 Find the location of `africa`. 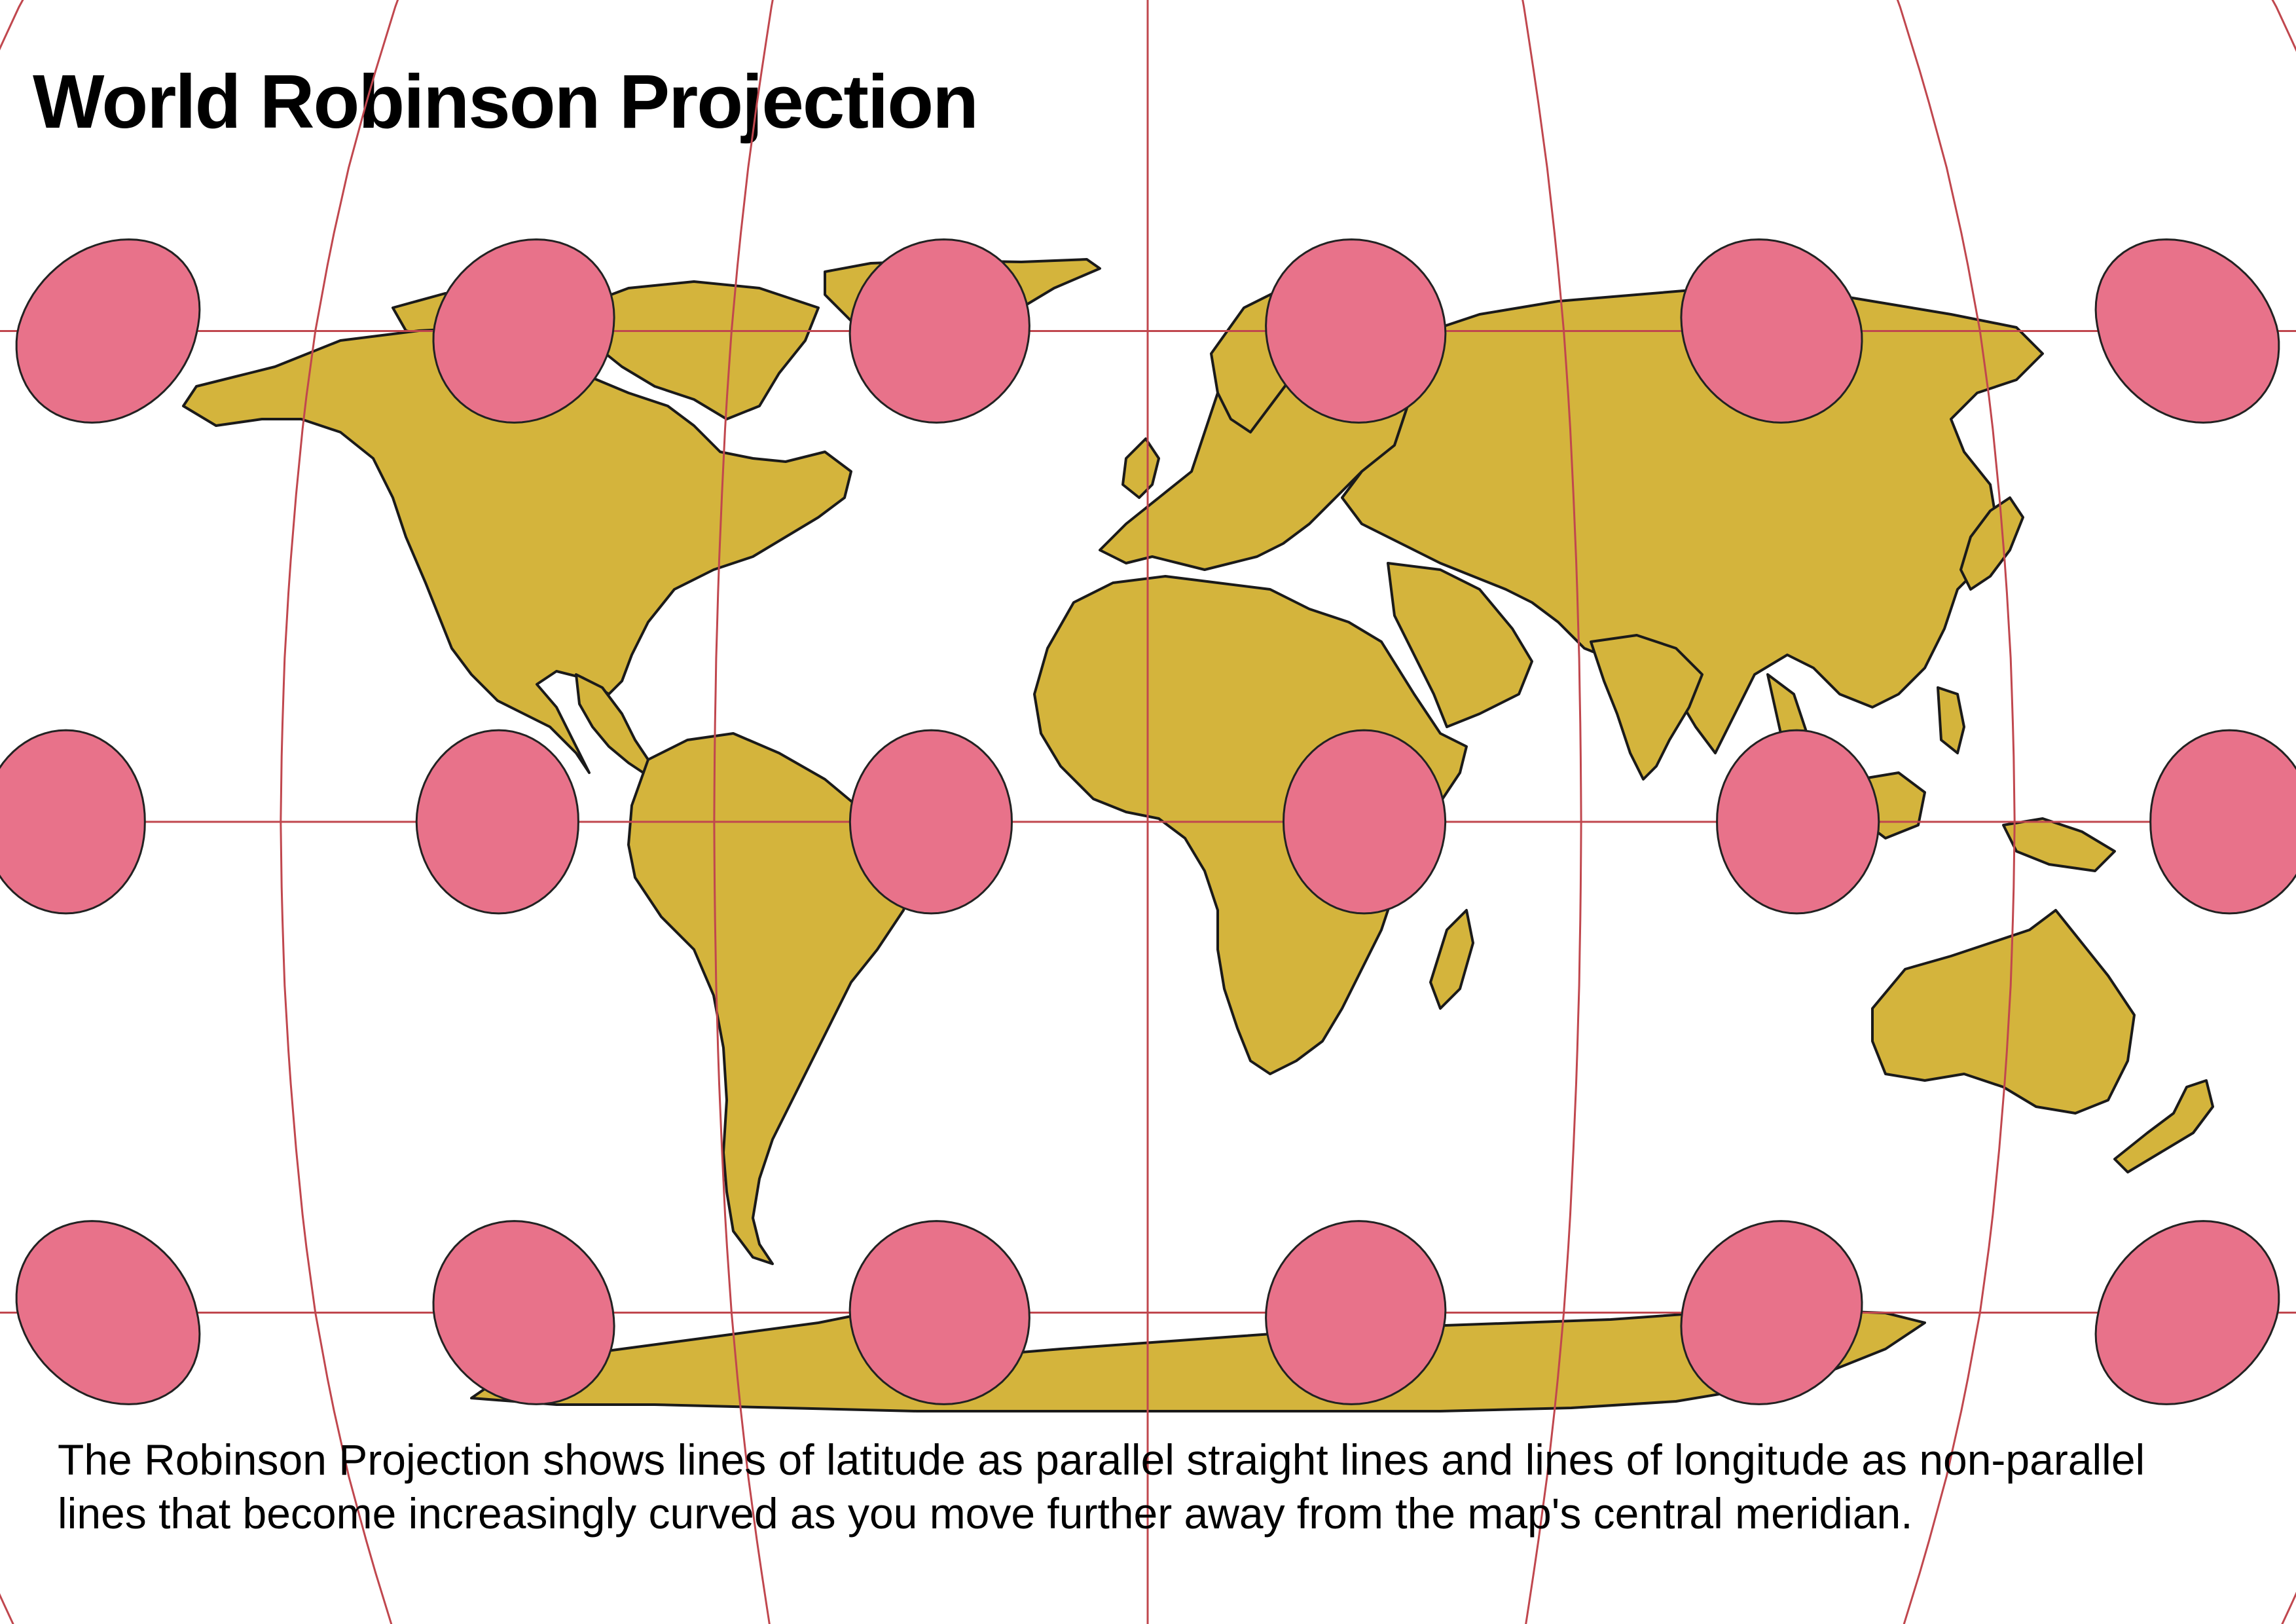

africa is located at coordinates (1250, 825).